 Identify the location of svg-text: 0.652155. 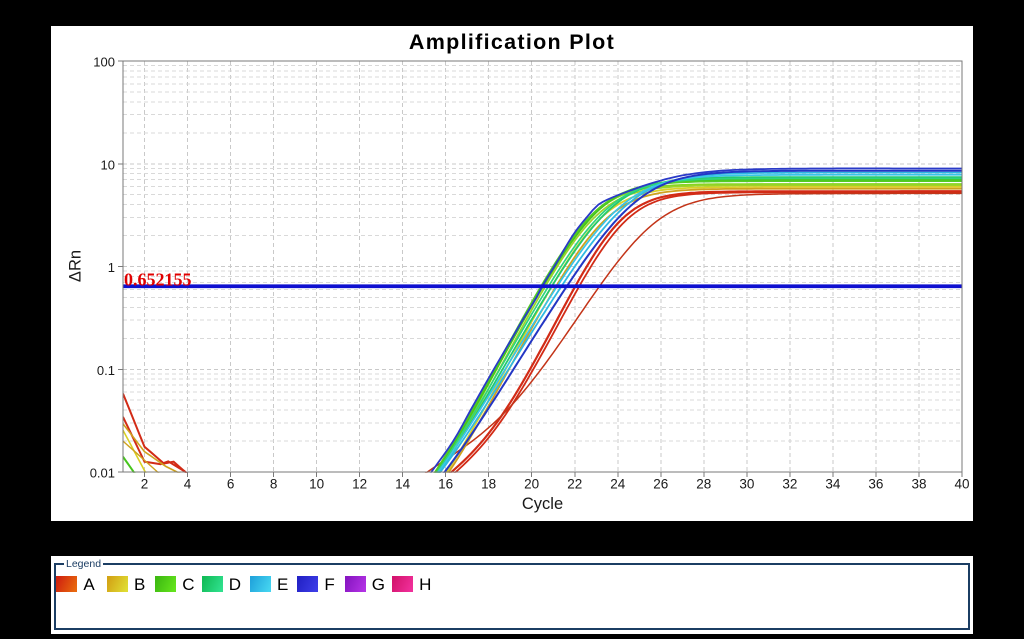
(158, 279).